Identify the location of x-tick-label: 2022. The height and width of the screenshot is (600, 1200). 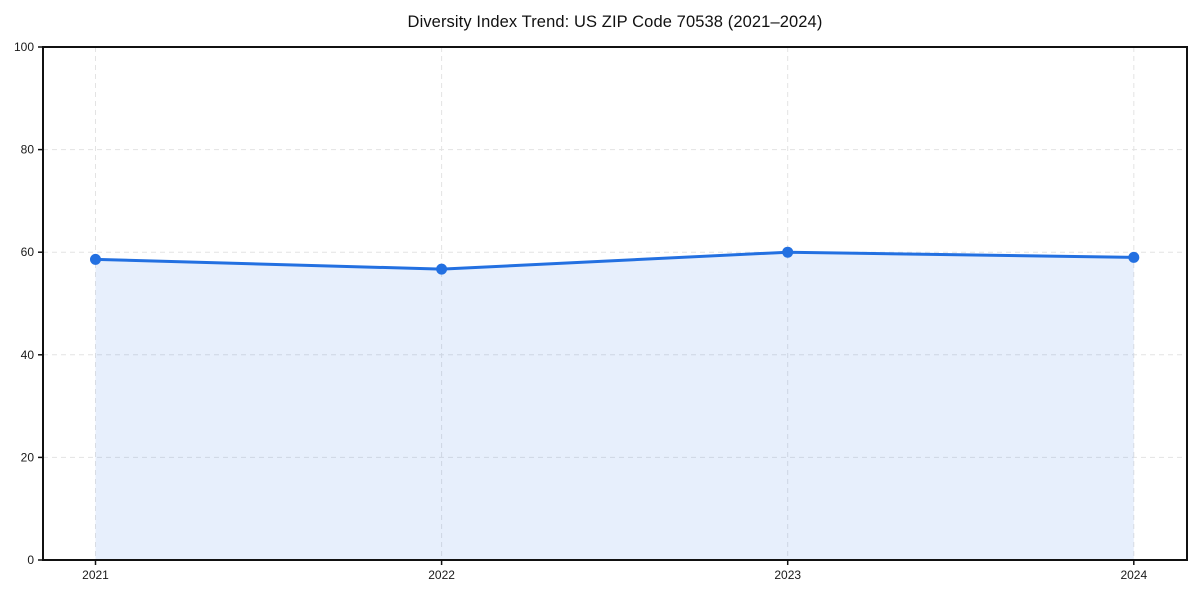
(441, 575).